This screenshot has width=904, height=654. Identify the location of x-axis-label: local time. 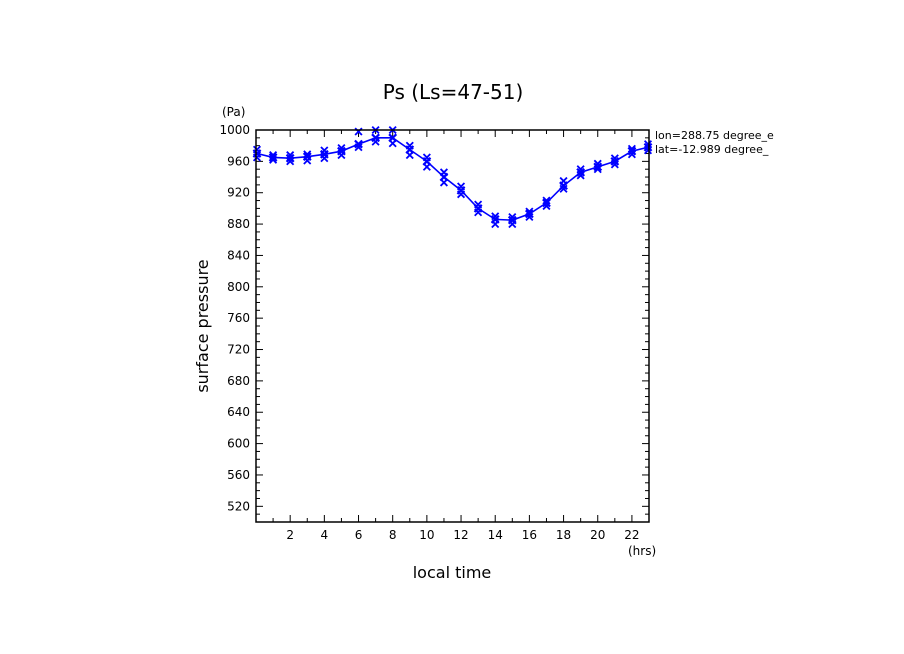
(452, 572).